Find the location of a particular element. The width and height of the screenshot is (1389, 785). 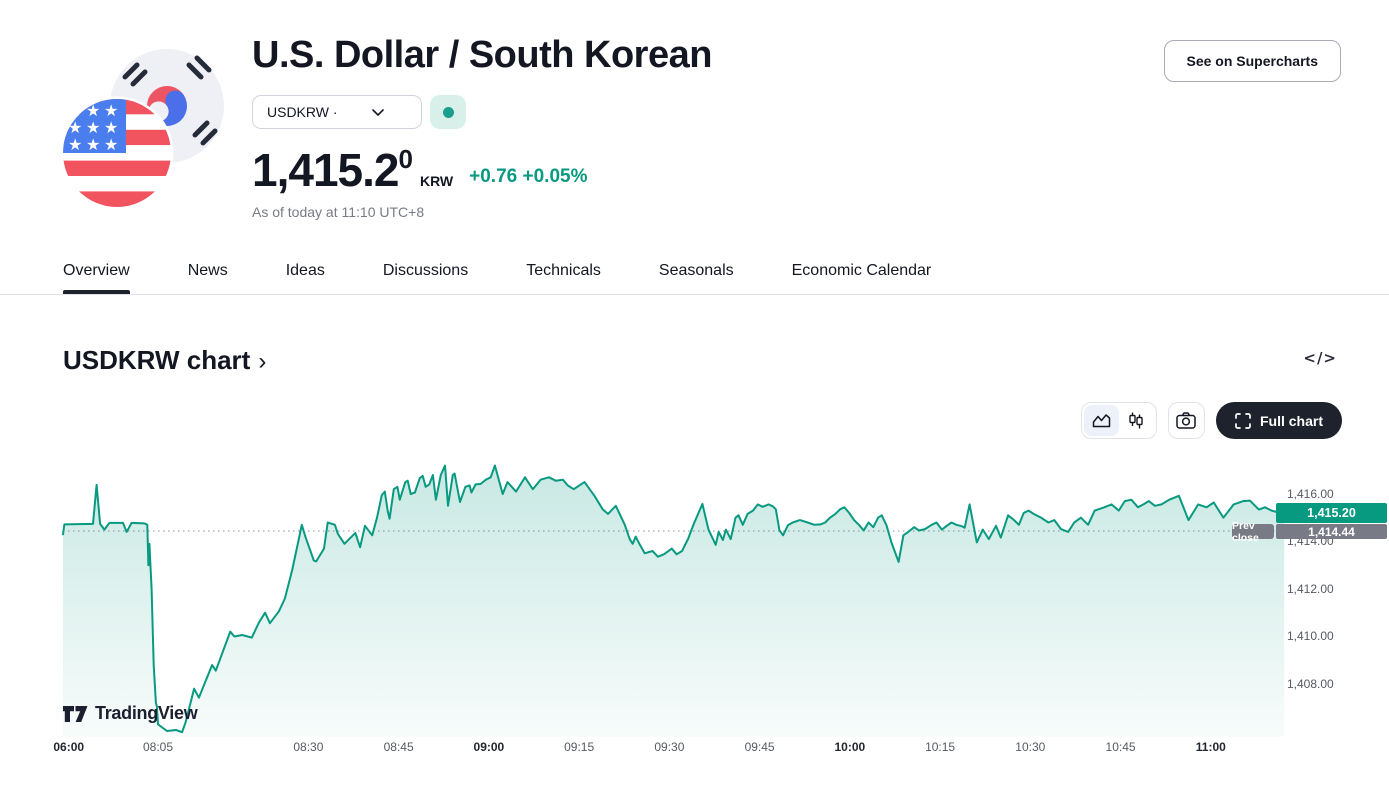

symbol-dropdown: USDKRW · is located at coordinates (337, 112).